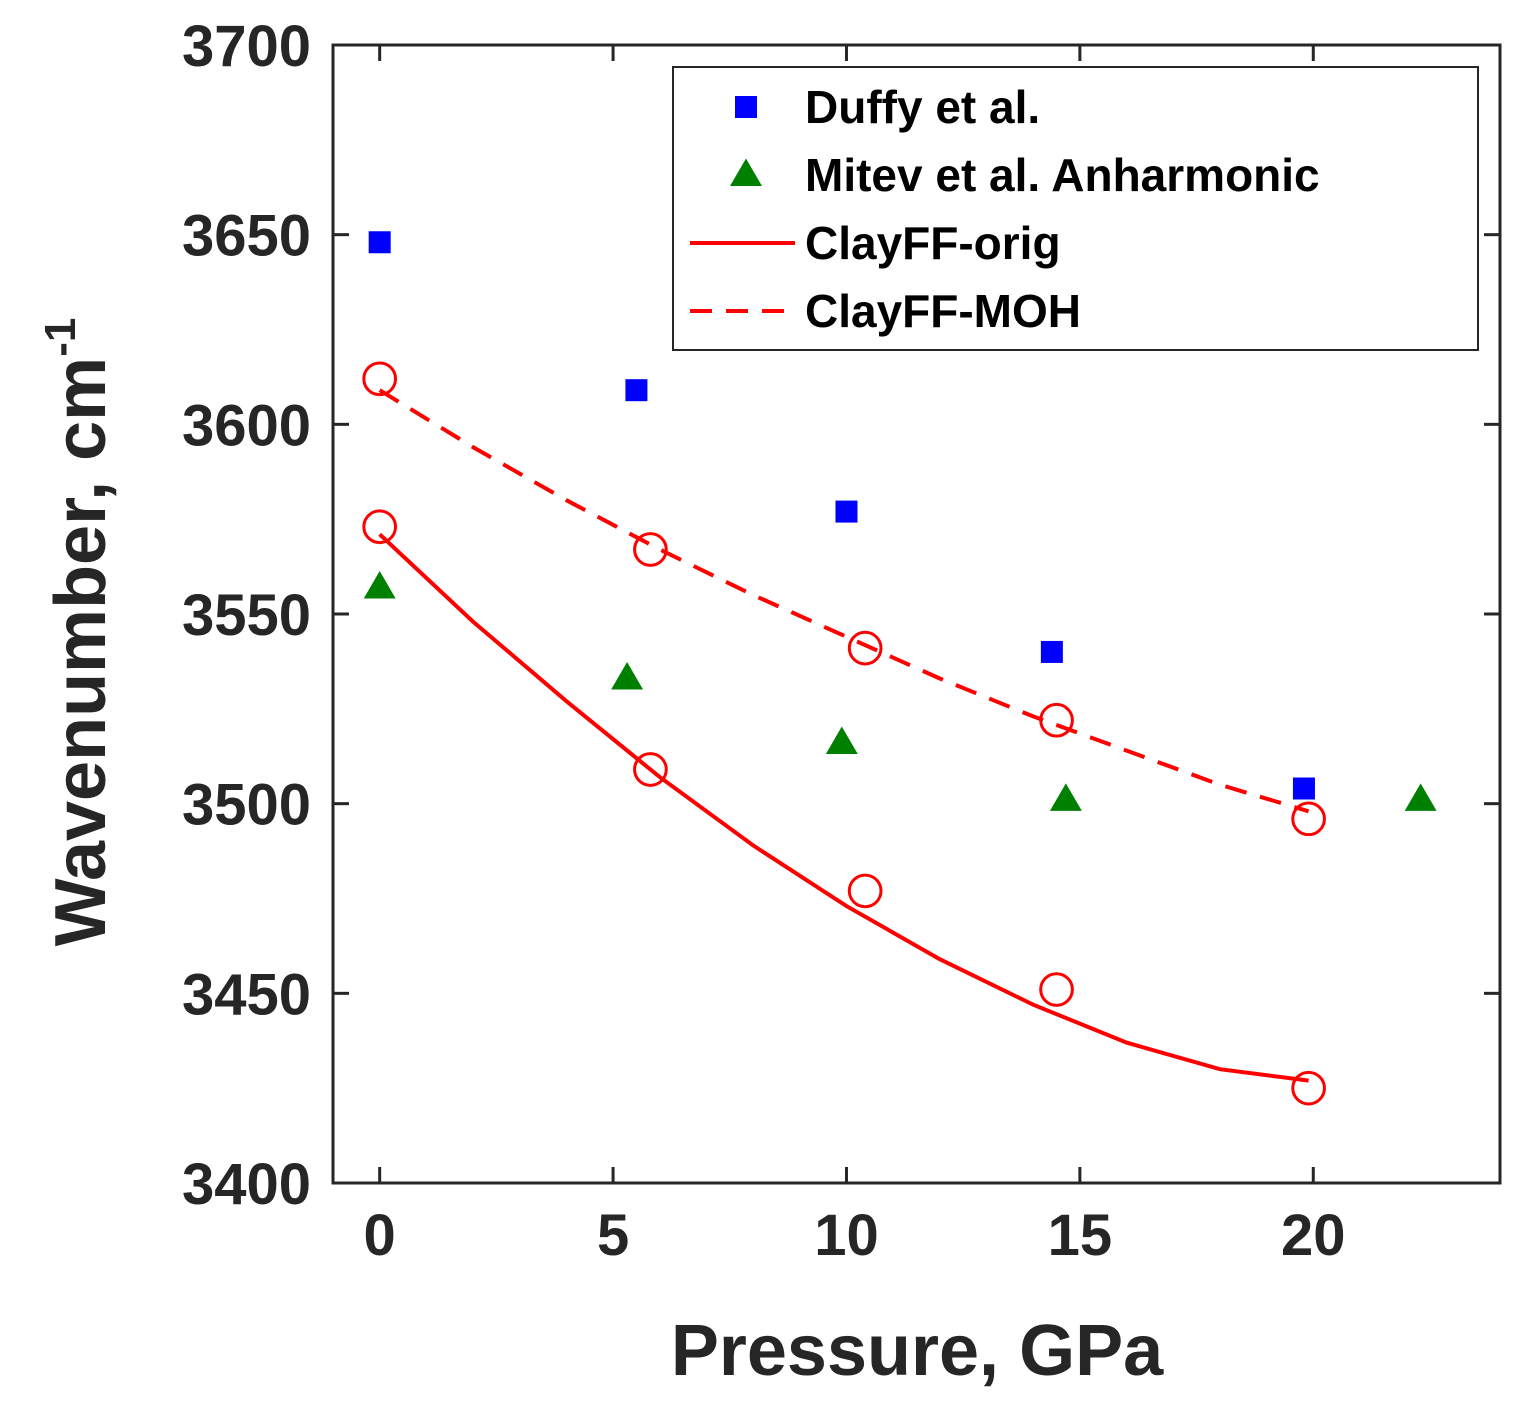  What do you see at coordinates (1313, 1235) in the screenshot?
I see `x-tick-label: 20` at bounding box center [1313, 1235].